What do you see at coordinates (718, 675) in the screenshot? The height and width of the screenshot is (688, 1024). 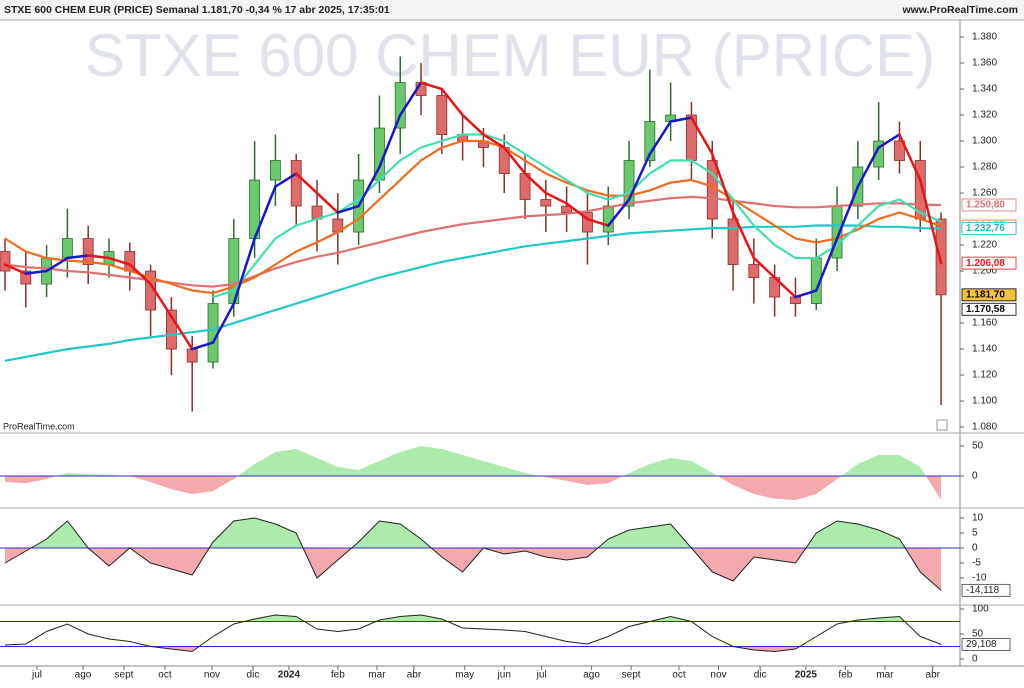 I see `x-tick-label: nov` at bounding box center [718, 675].